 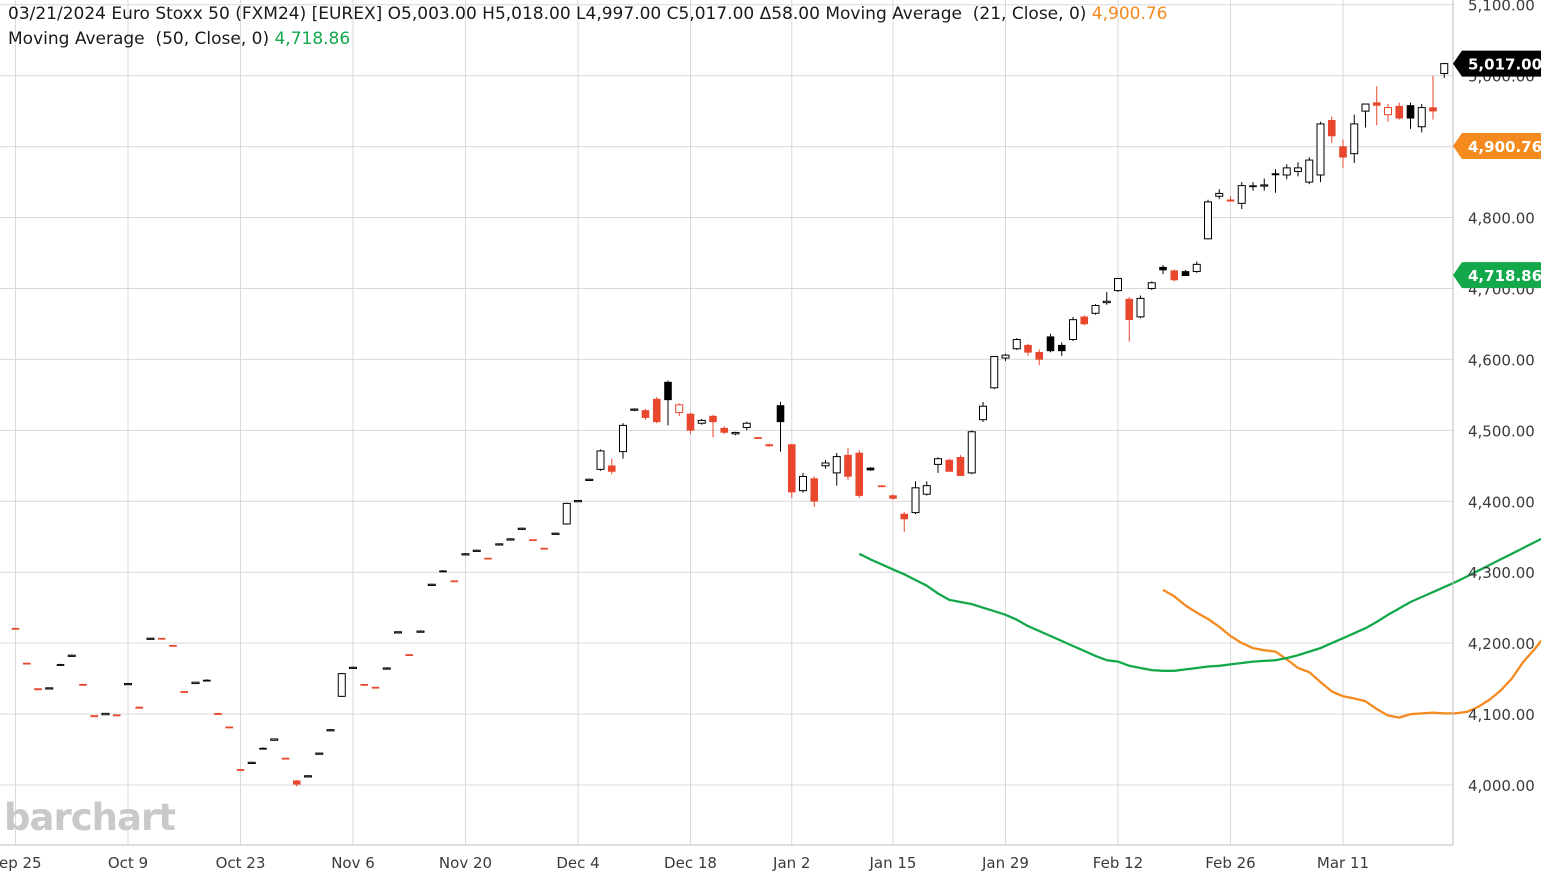 I want to click on y-tick-label: 4,200.00, so click(x=1501, y=644).